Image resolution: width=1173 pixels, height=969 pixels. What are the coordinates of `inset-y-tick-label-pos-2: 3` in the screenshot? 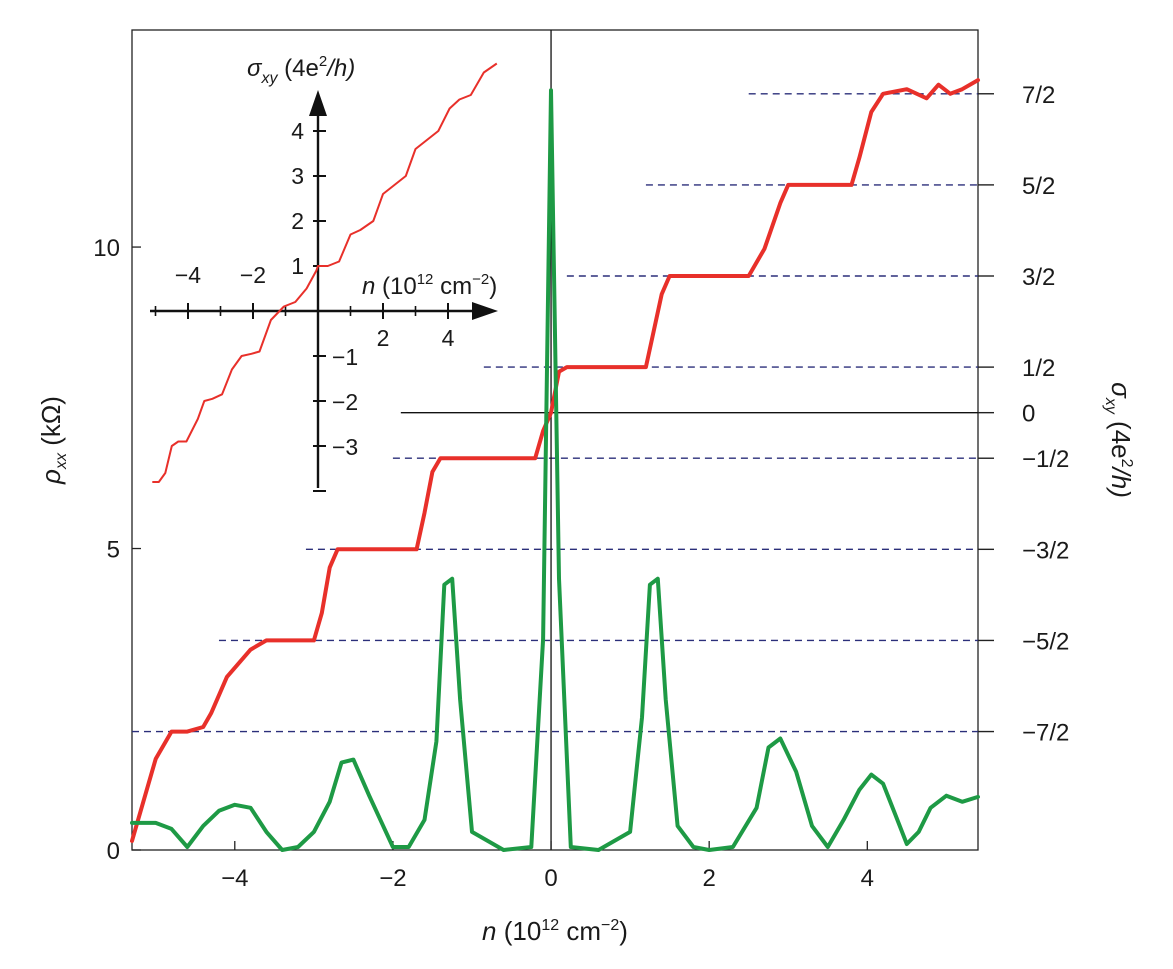 It's located at (297, 176).